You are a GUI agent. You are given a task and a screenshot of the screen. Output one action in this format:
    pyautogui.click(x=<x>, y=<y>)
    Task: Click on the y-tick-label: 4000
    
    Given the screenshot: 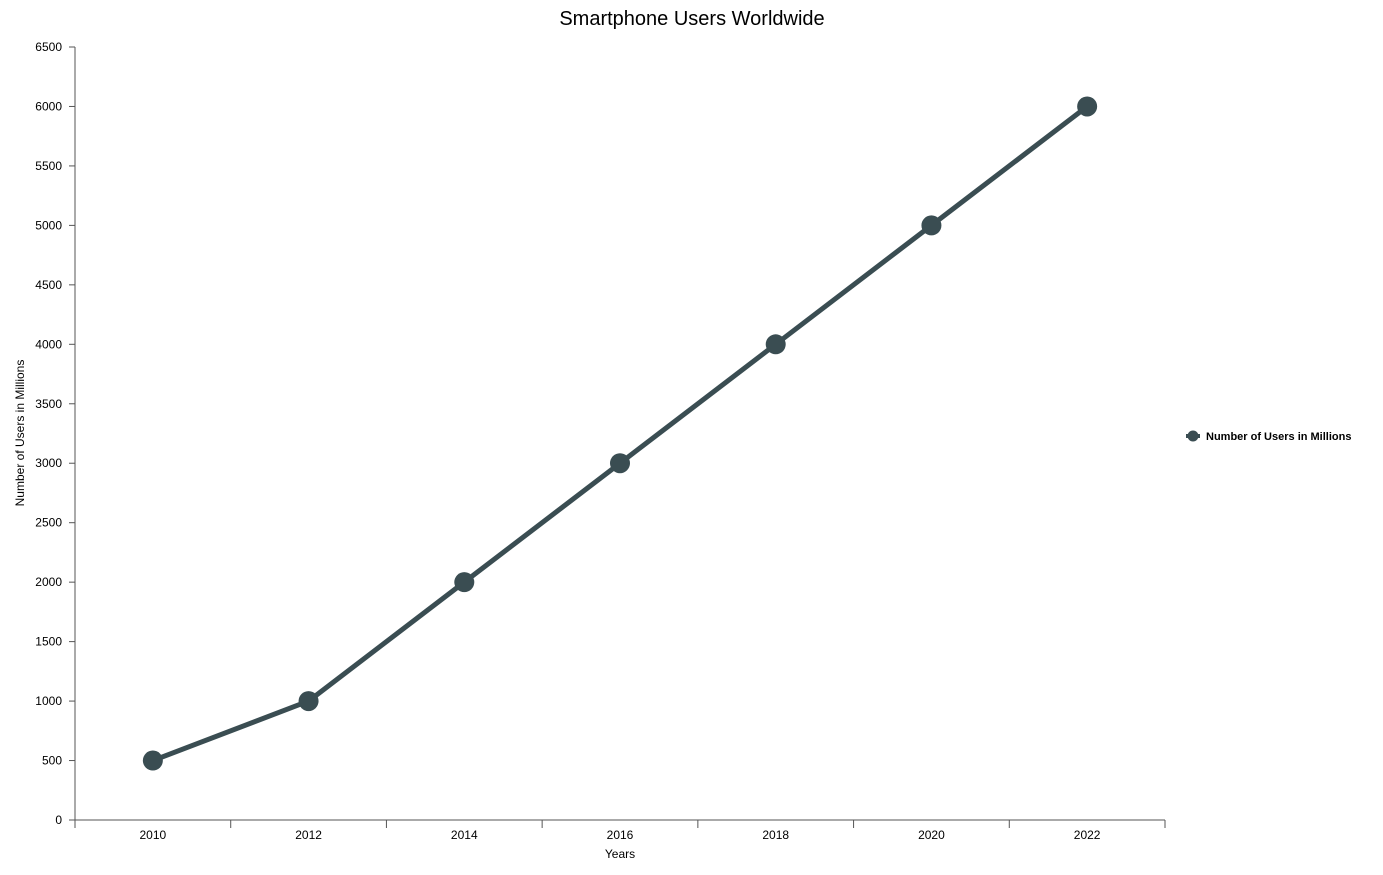 What is the action you would take?
    pyautogui.click(x=48, y=344)
    